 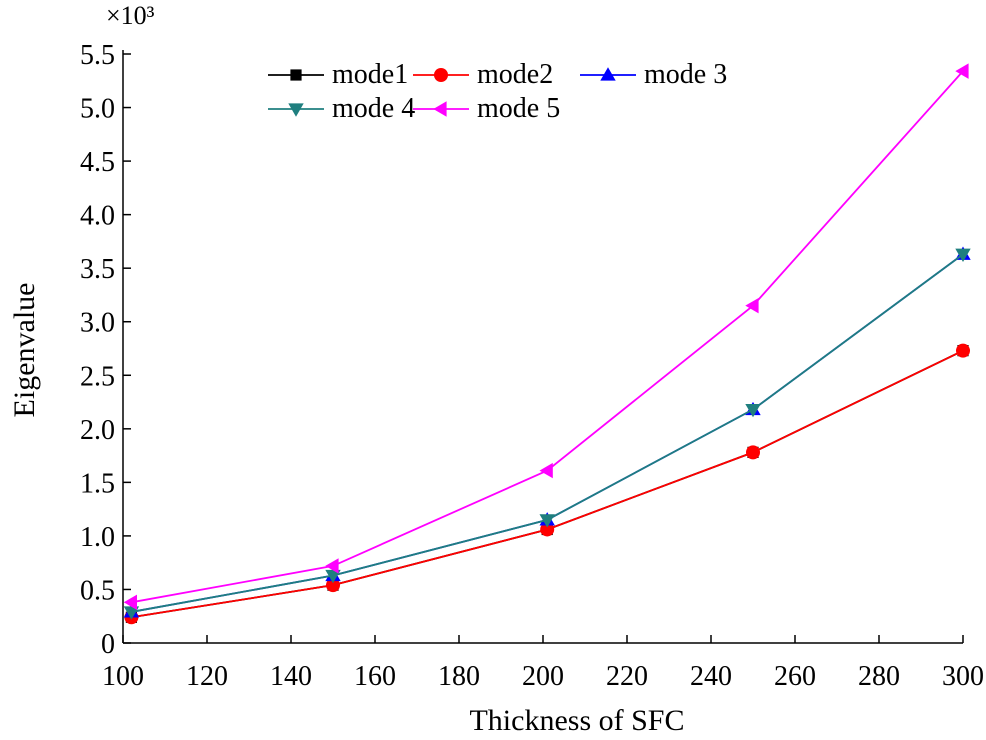 I want to click on x-tick-label: 300, so click(x=963, y=676).